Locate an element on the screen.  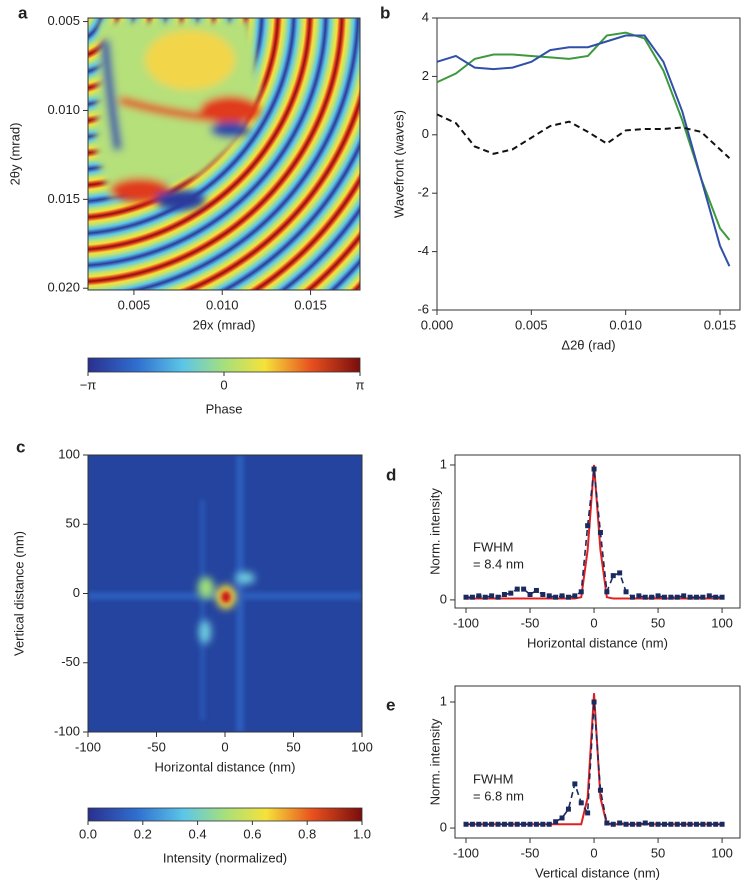
x-tick-label: 0.015 is located at coordinates (310, 304).